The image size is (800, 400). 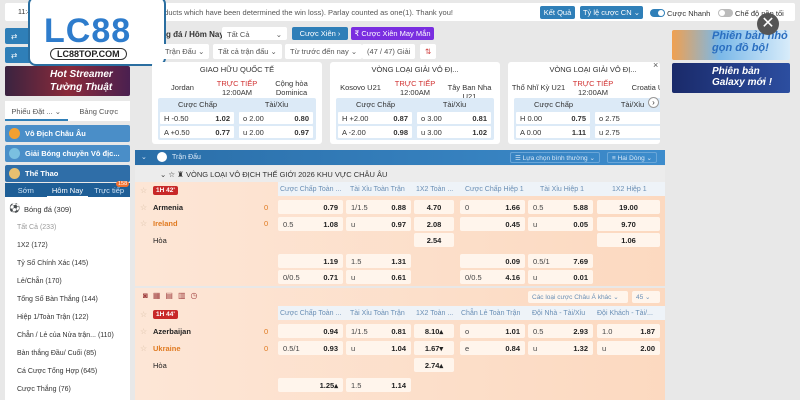 What do you see at coordinates (53, 263) in the screenshot?
I see `menu-item: Tỷ Số Chính Xác (145)` at bounding box center [53, 263].